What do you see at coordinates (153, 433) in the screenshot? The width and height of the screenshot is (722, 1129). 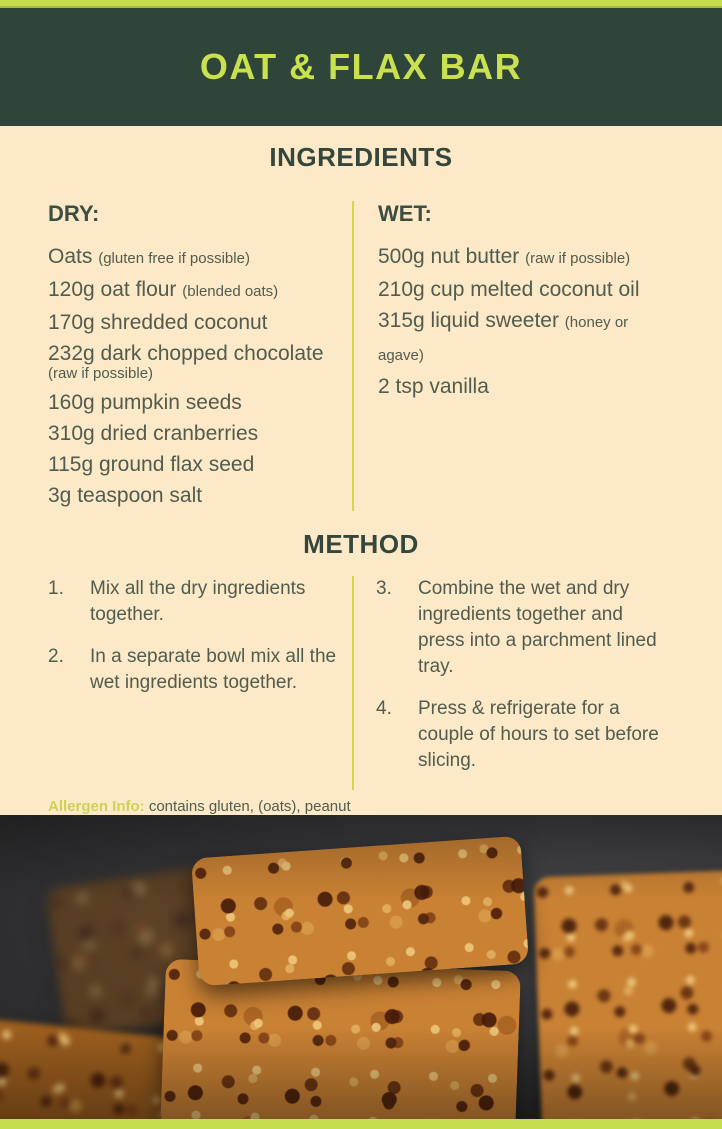 I see `list-item: 310g dried cranberries` at bounding box center [153, 433].